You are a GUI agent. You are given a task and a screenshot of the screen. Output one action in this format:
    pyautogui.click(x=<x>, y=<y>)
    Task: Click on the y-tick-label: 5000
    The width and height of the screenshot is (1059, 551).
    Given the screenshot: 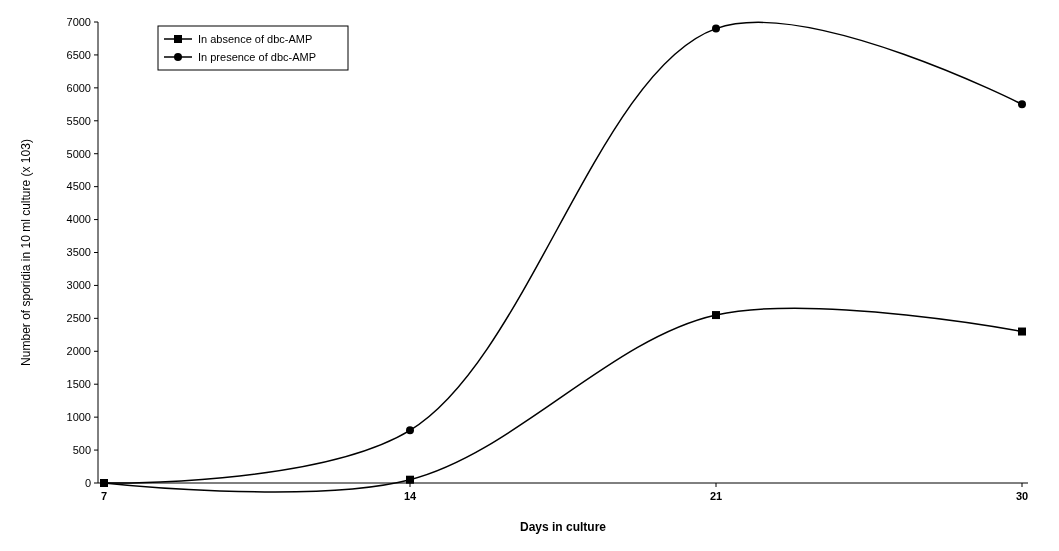 What is the action you would take?
    pyautogui.click(x=78, y=153)
    